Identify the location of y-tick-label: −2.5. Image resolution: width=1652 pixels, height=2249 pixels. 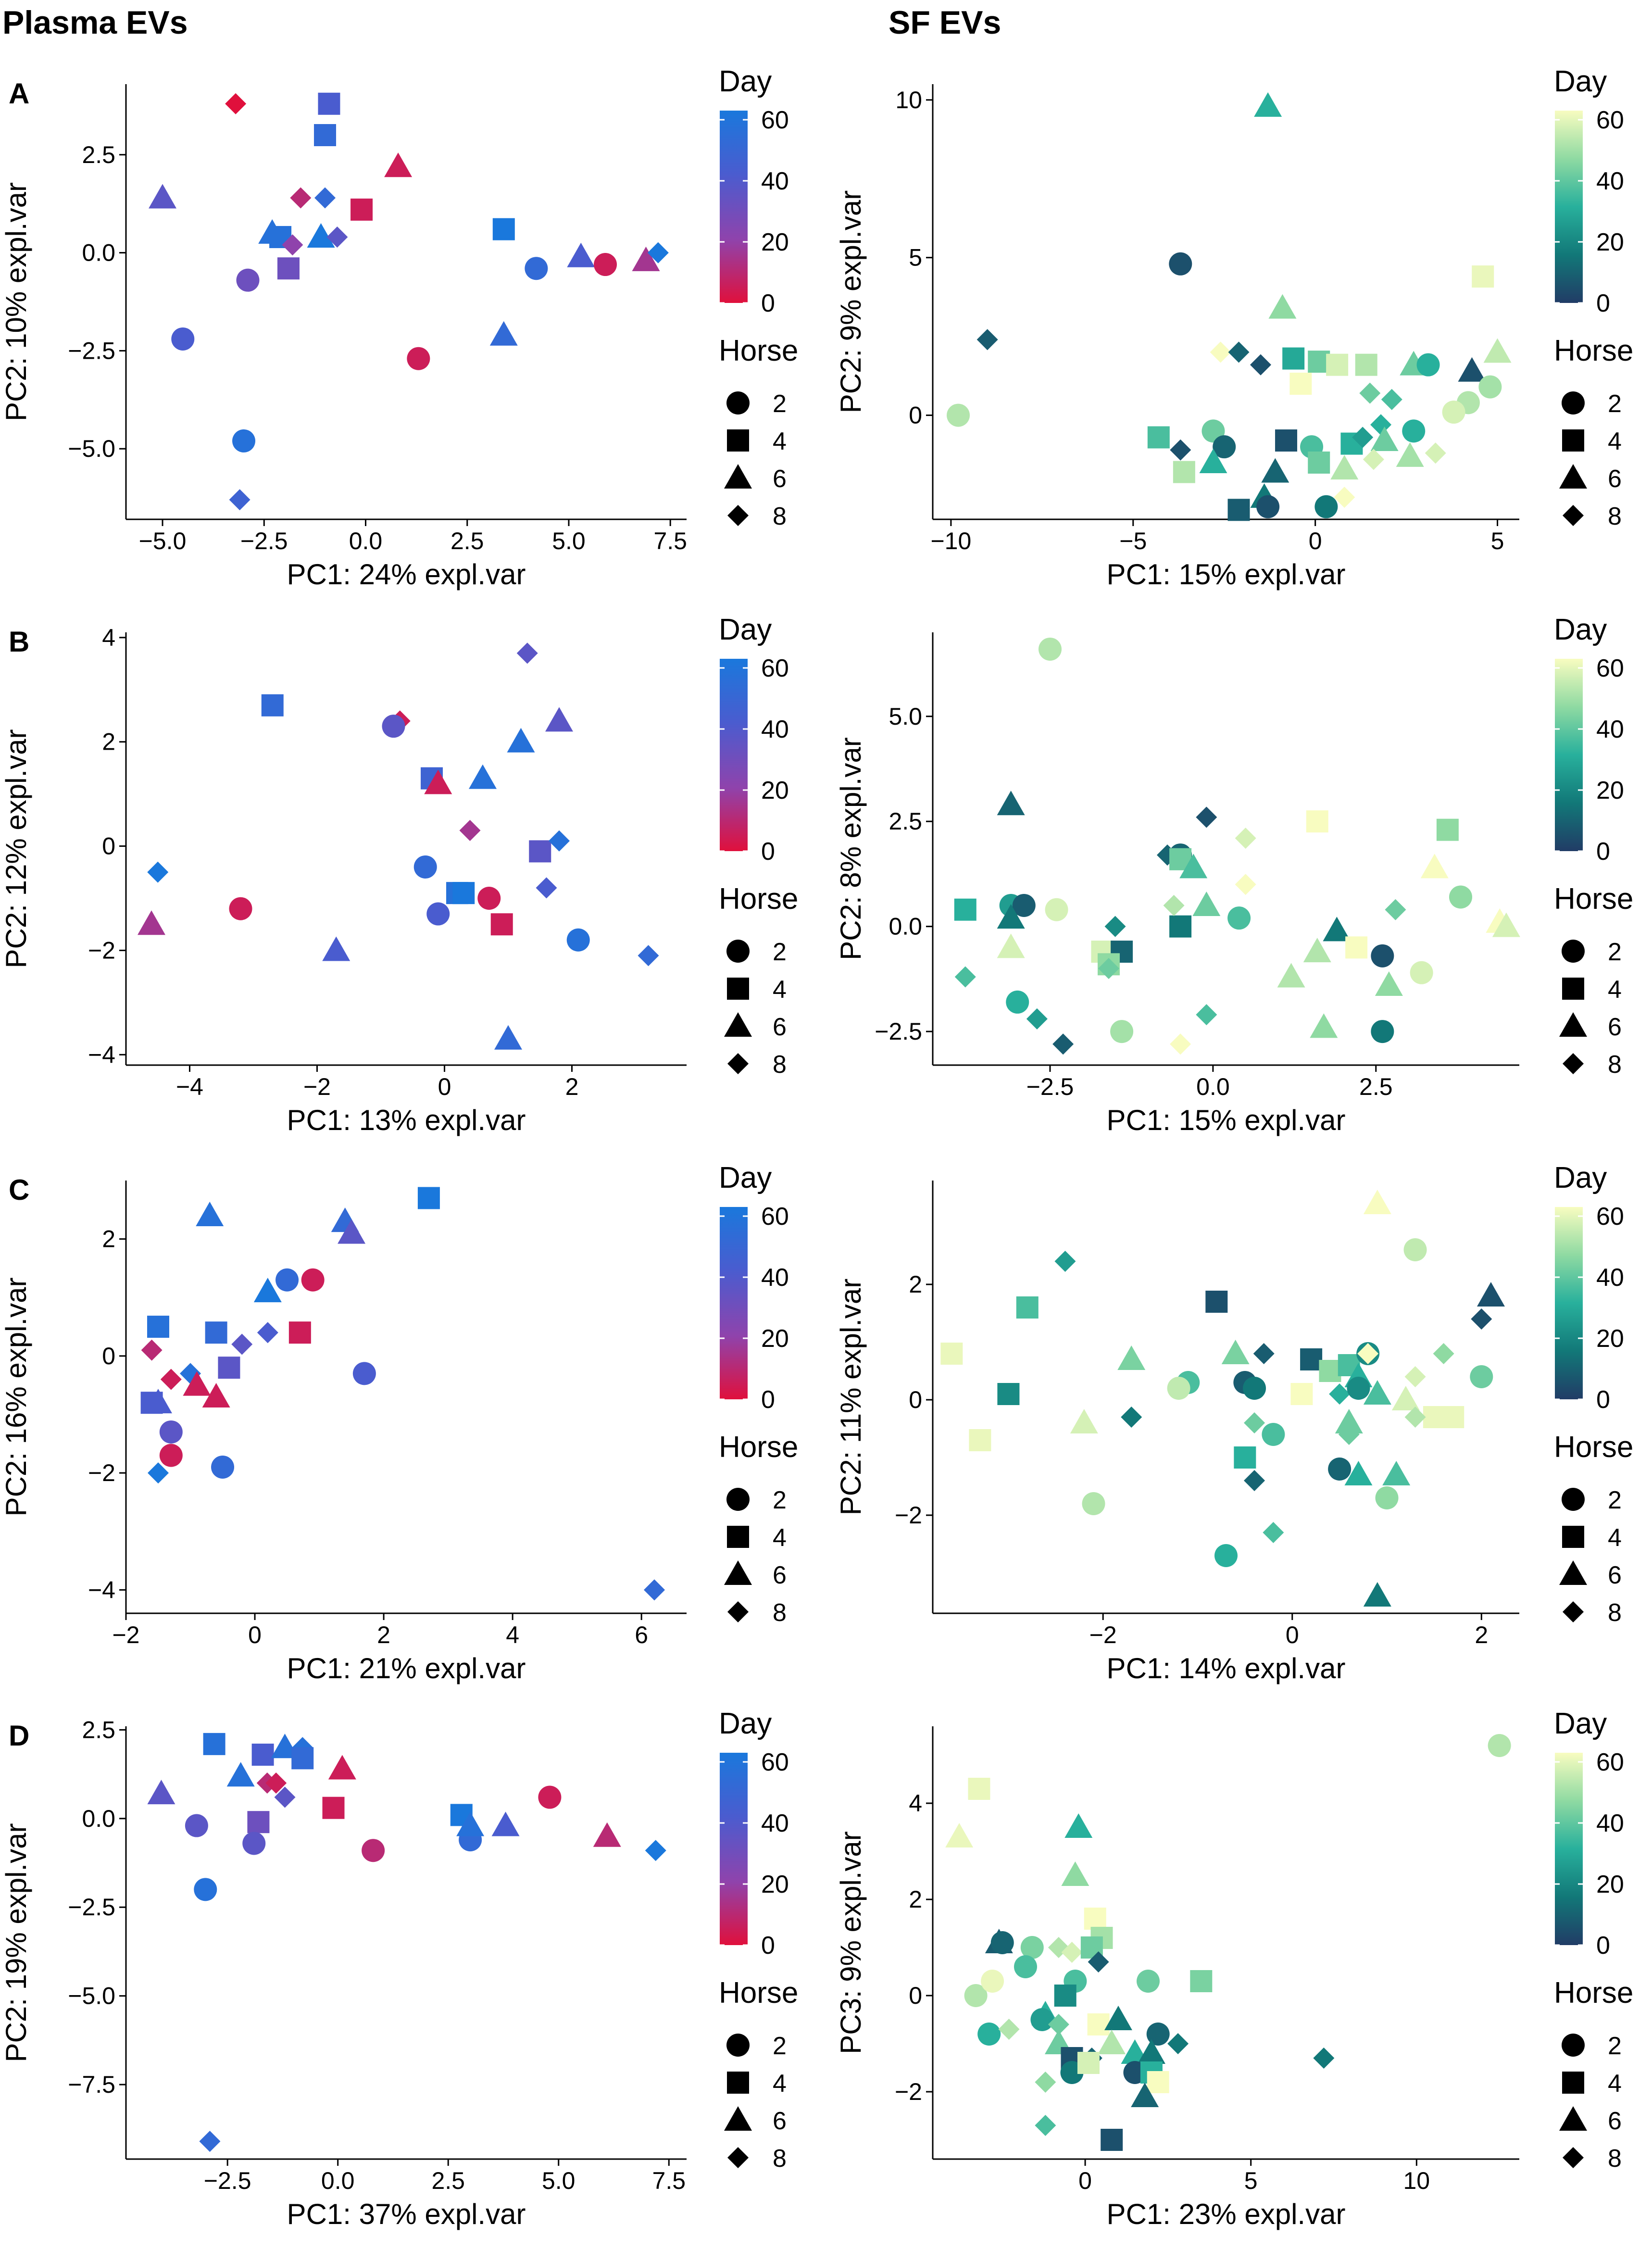
(92, 1907).